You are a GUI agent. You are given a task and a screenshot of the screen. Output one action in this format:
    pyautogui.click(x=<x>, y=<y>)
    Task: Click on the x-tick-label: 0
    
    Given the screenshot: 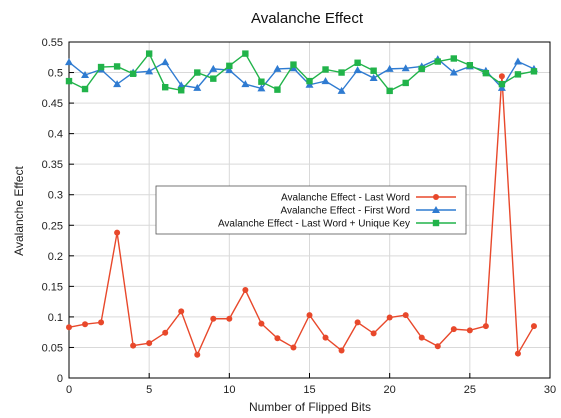 What is the action you would take?
    pyautogui.click(x=69, y=390)
    